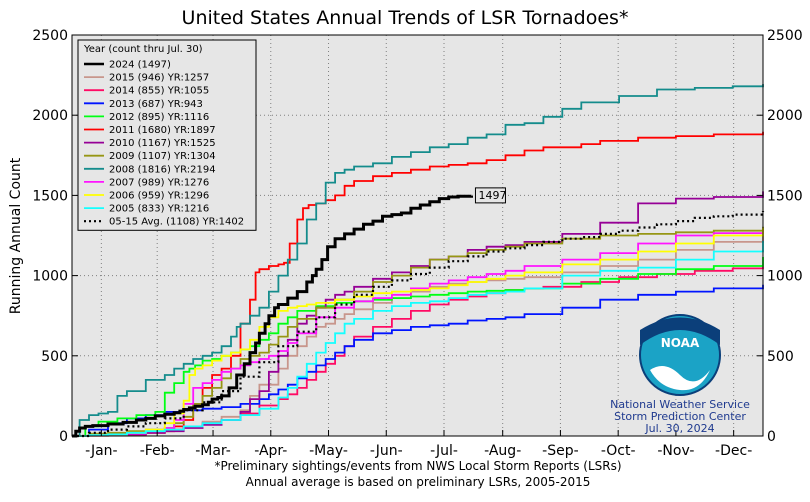  What do you see at coordinates (143, 49) in the screenshot?
I see `legend-title: Year (count thru Jul. 30)` at bounding box center [143, 49].